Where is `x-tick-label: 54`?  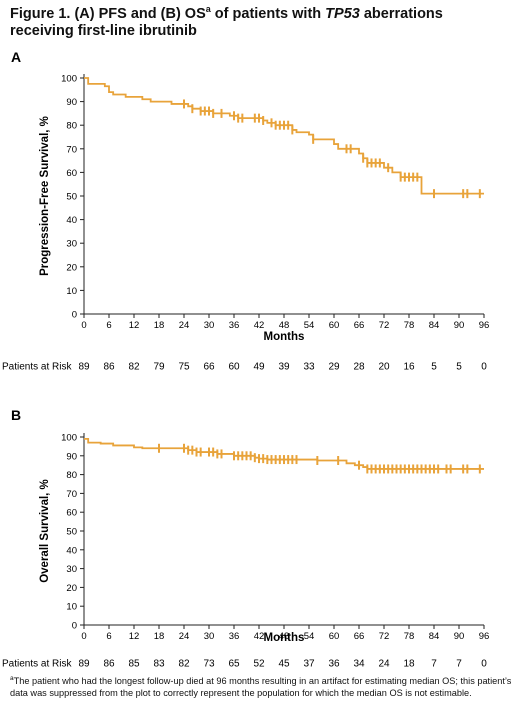 x-tick-label: 54 is located at coordinates (309, 636).